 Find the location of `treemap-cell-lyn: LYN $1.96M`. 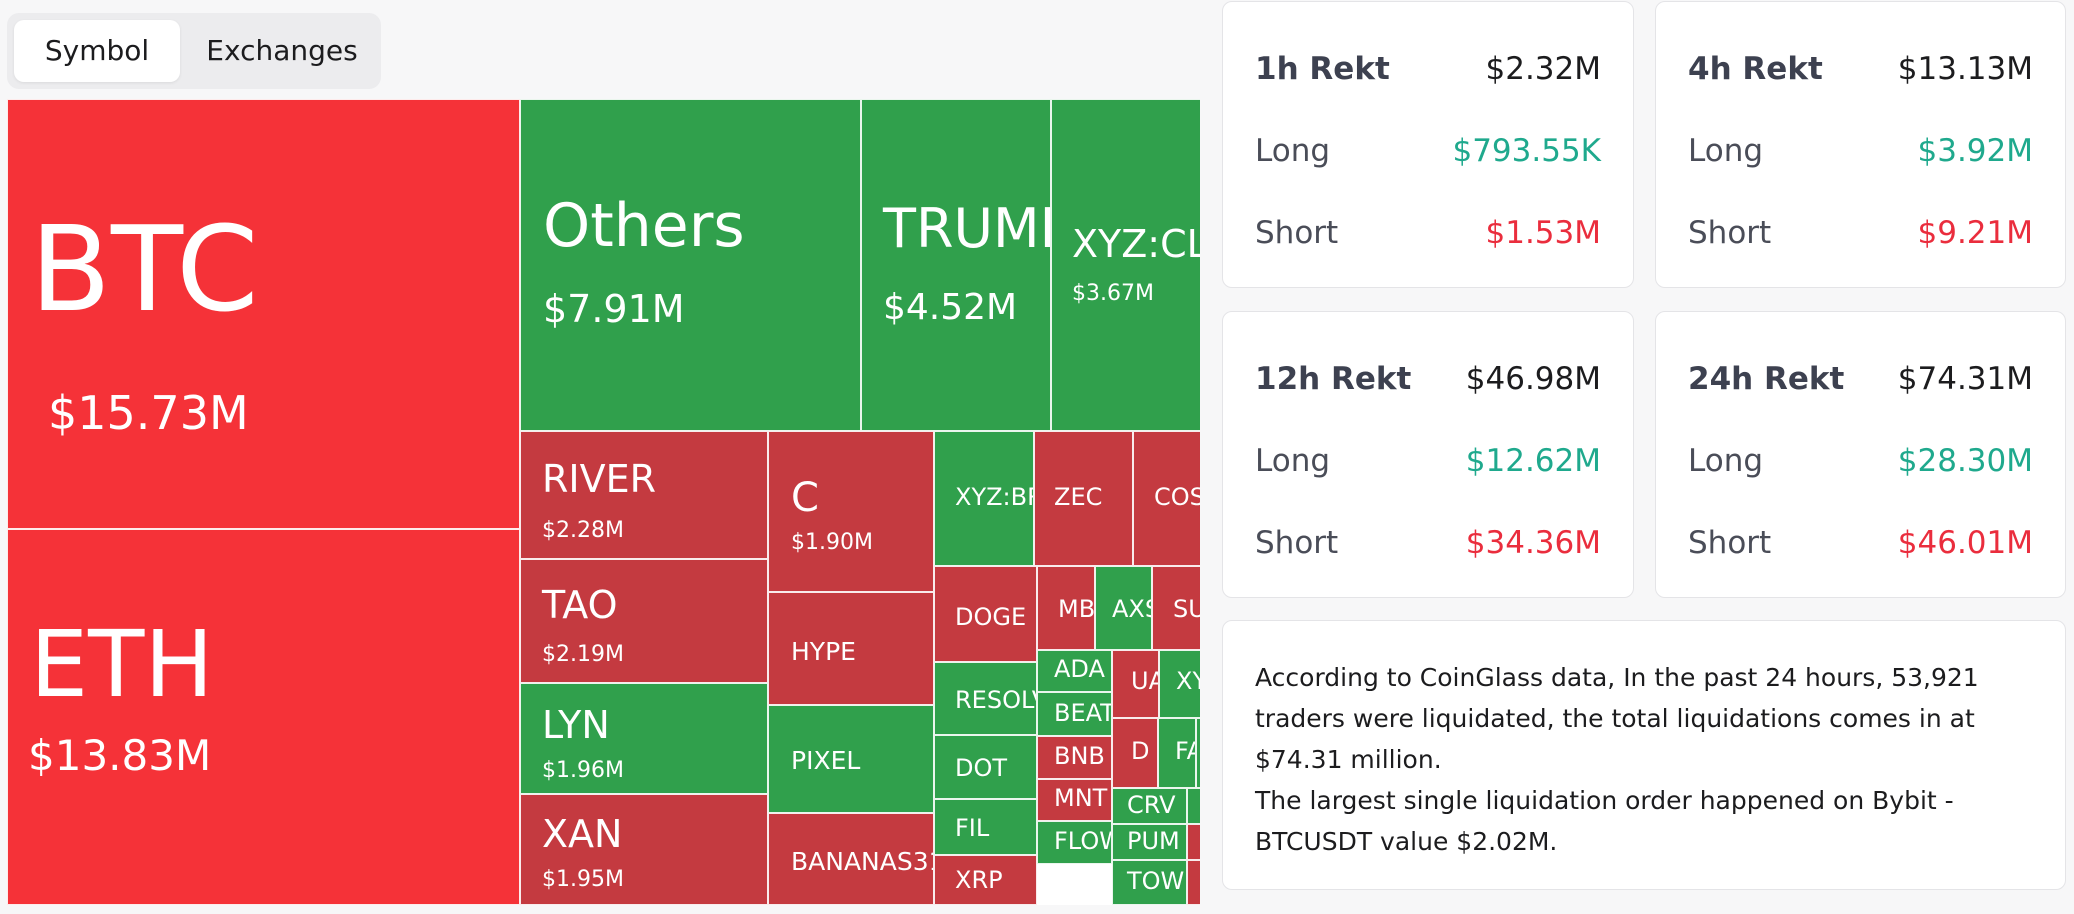

treemap-cell-lyn: LYN $1.96M is located at coordinates (644, 738).